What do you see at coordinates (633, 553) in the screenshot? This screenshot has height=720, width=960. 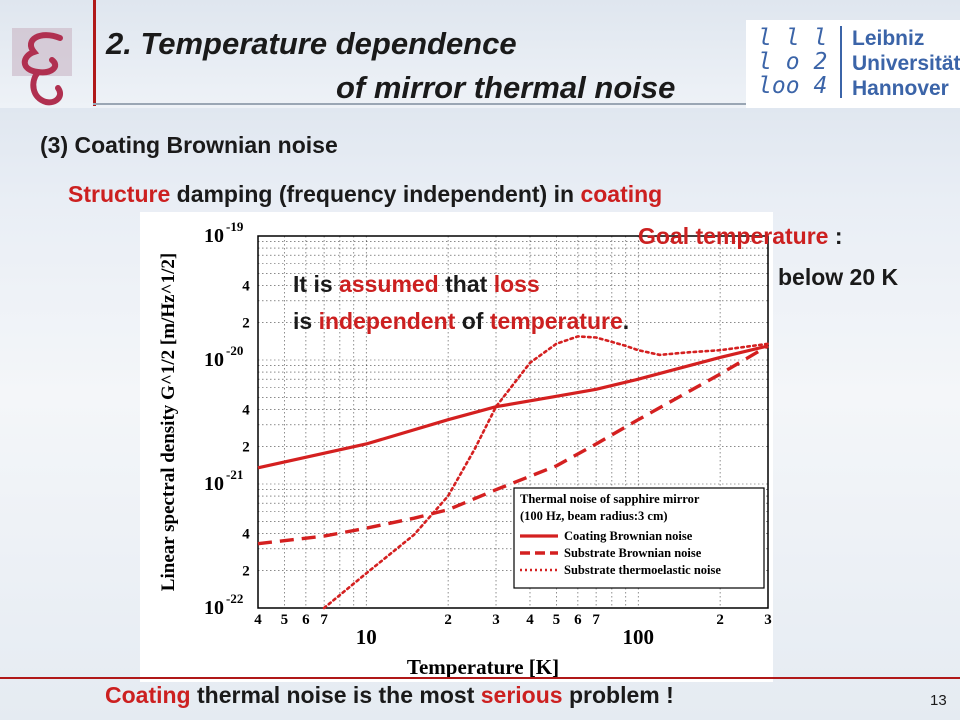 I see `legend-entry: Substrate Brownian noise` at bounding box center [633, 553].